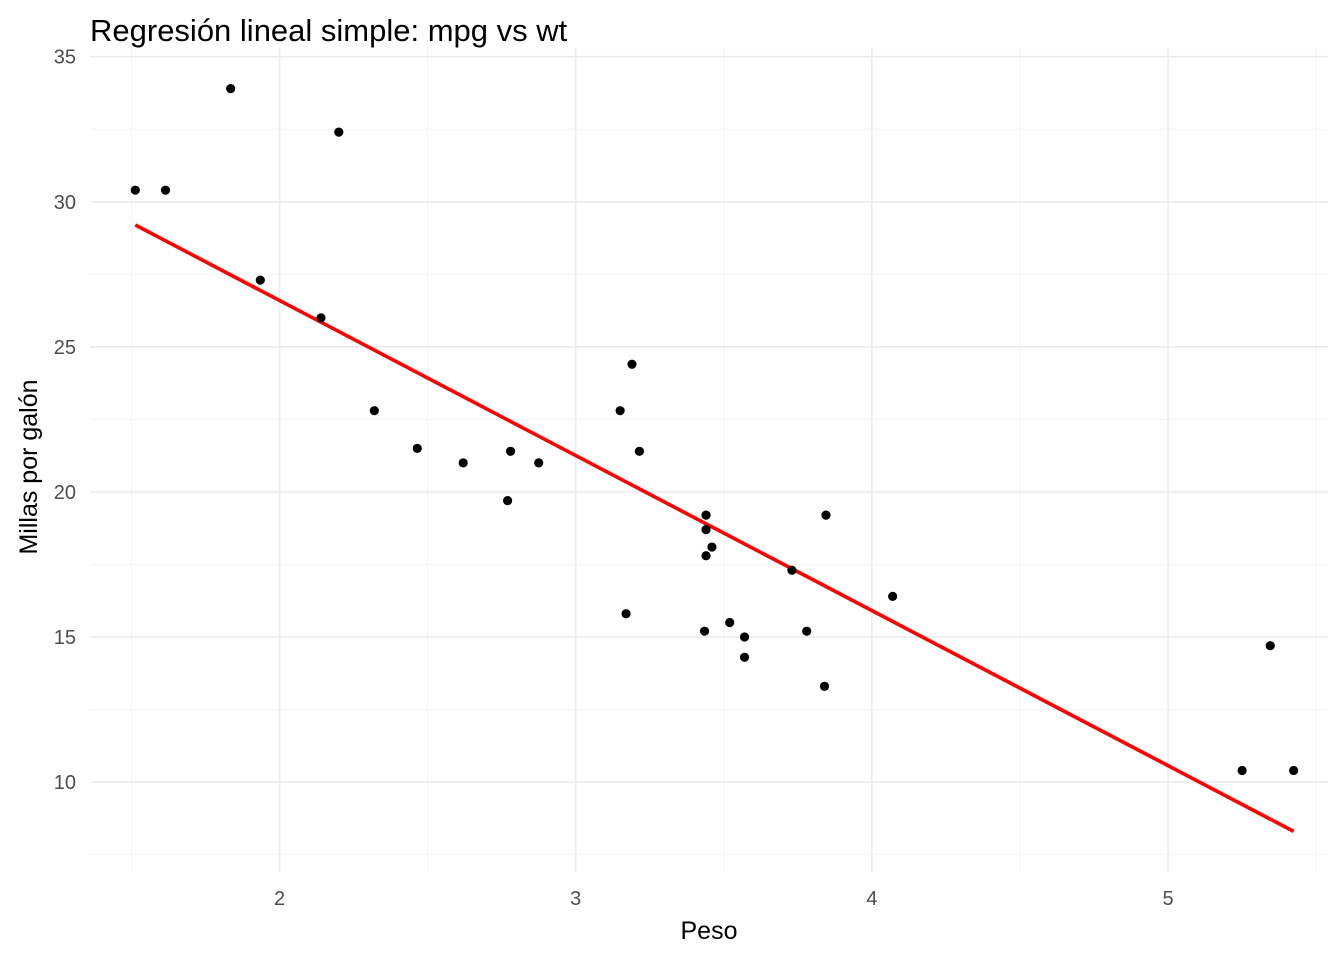 The width and height of the screenshot is (1344, 960). Describe the element at coordinates (709, 931) in the screenshot. I see `x-axis-title: Peso` at that location.